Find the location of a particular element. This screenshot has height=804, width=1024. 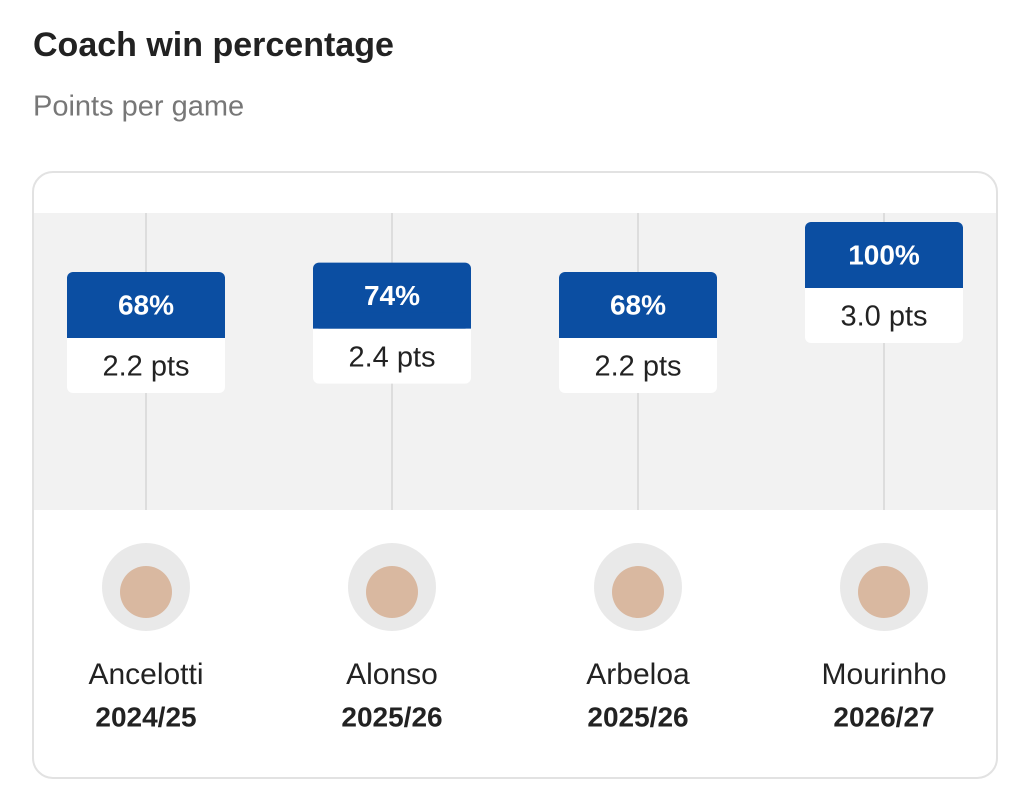

coach-name: Alonso is located at coordinates (392, 674).